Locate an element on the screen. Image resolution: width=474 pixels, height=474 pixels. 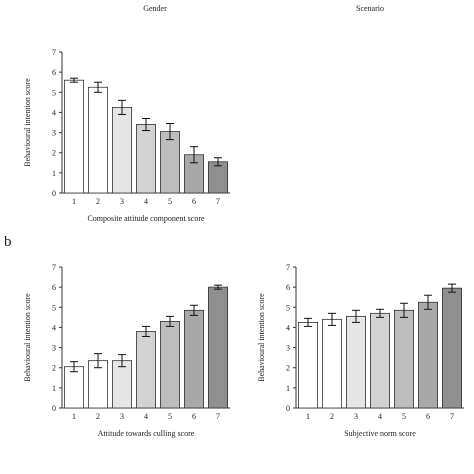
header-gender: Gender is located at coordinates (155, 8).